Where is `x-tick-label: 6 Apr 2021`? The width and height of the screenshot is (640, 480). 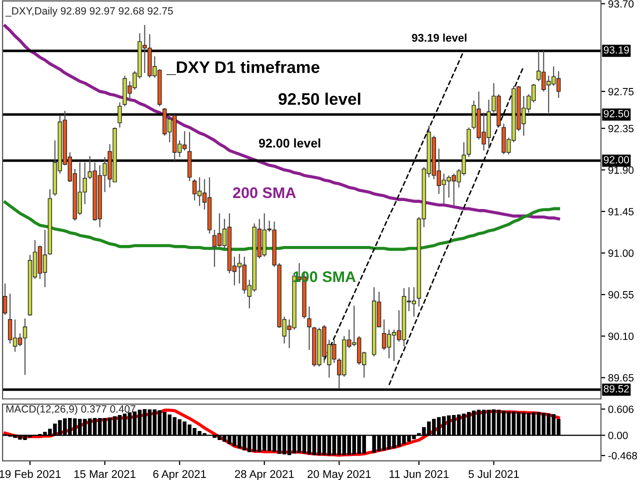
x-tick-label: 6 Apr 2021 is located at coordinates (179, 475).